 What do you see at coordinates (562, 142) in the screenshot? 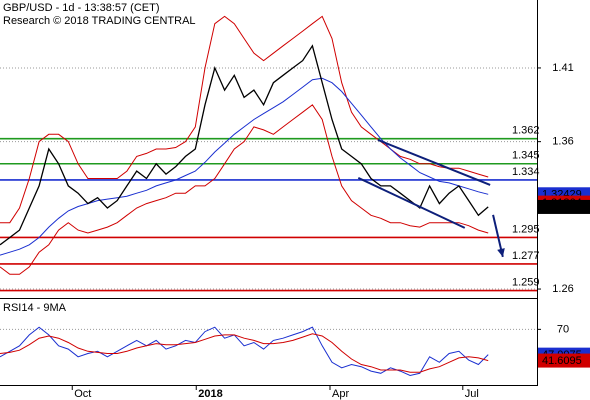
I see `y-tick-label: 1.36` at bounding box center [562, 142].